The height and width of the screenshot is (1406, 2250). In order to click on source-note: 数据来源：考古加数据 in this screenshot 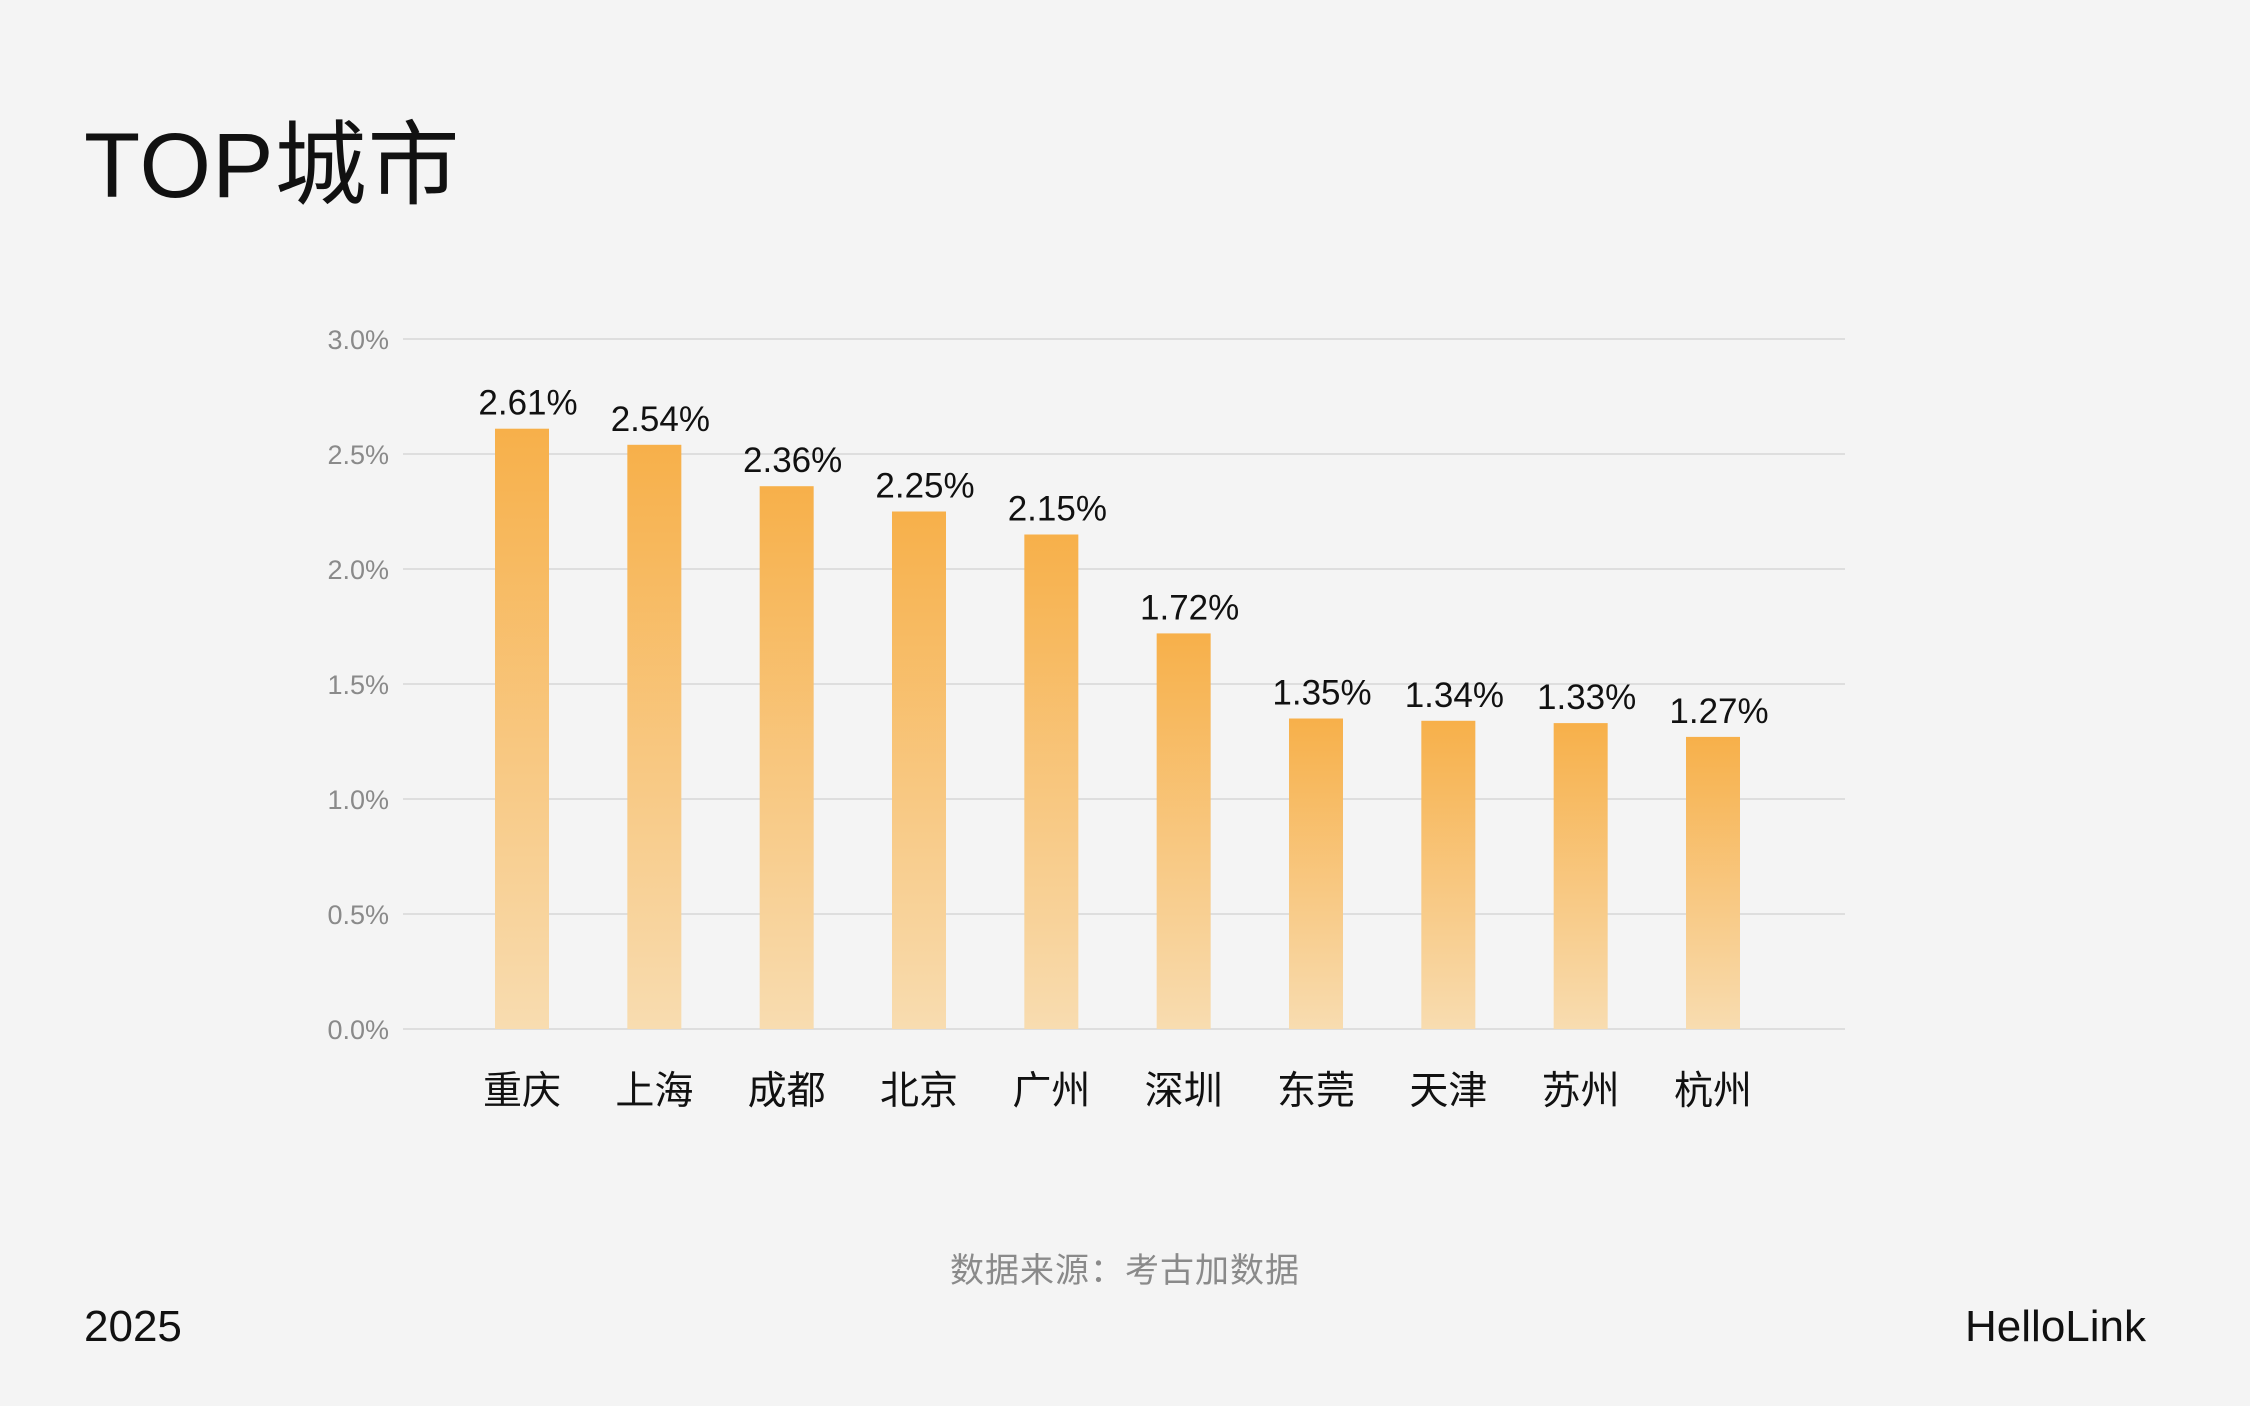, I will do `click(1125, 1271)`.